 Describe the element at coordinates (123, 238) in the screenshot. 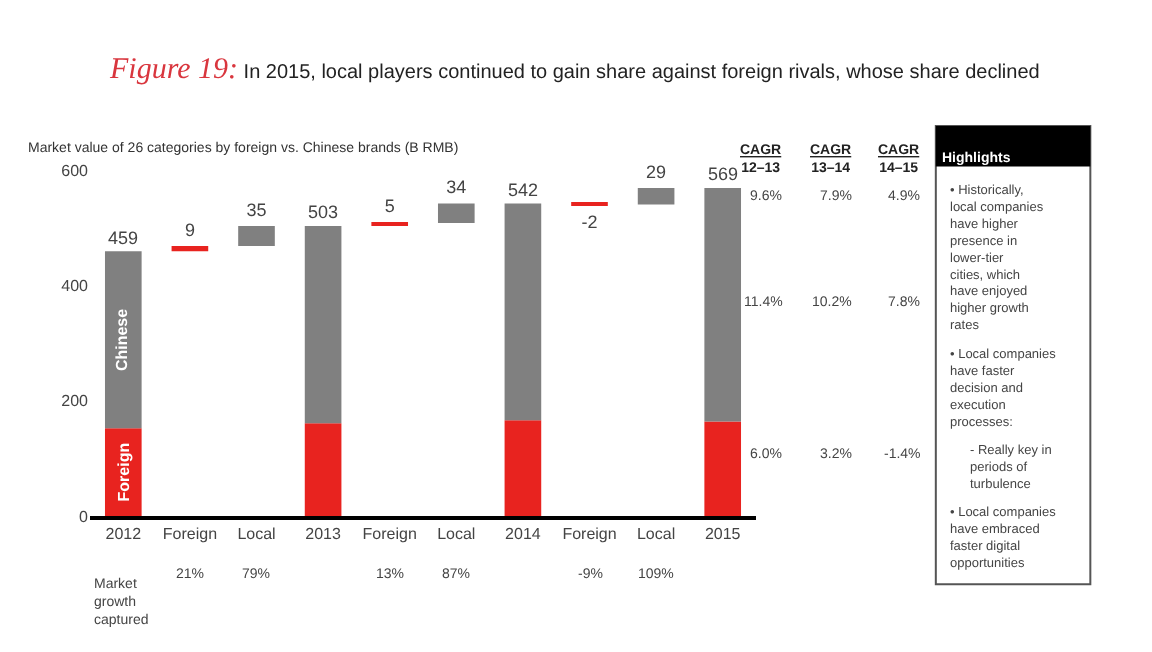

I see `total-label: 459` at that location.